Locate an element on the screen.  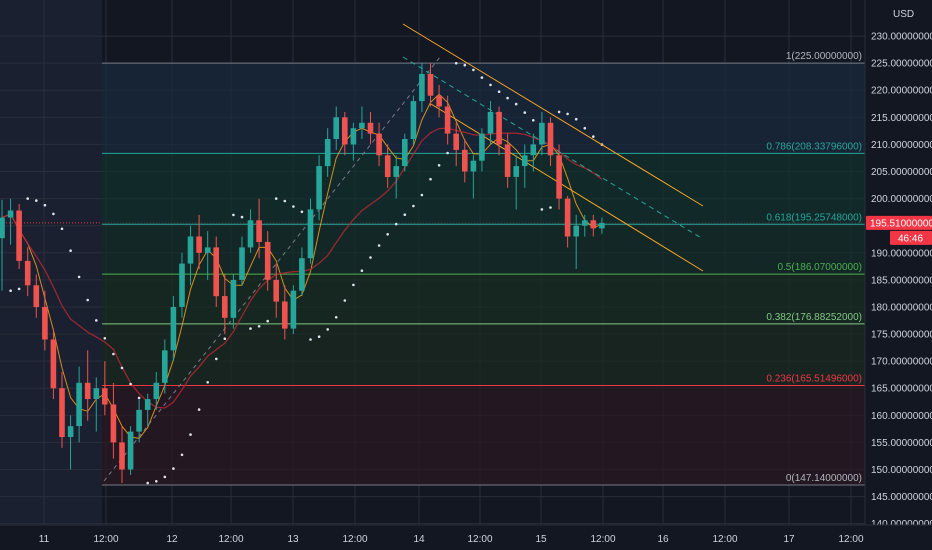
price-axis is located at coordinates (898, 275).